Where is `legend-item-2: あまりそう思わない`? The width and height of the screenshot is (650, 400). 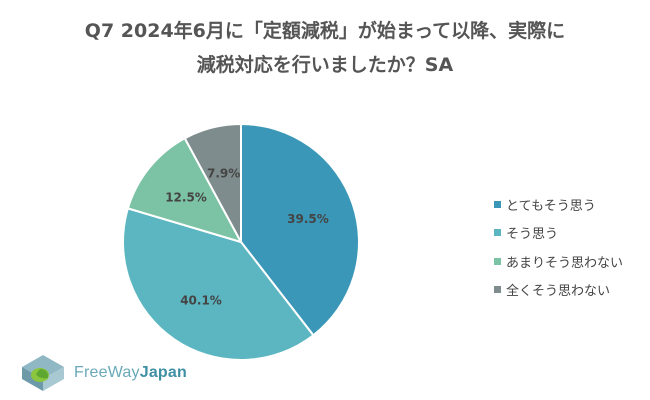
legend-item-2: あまりそう思わない is located at coordinates (569, 261).